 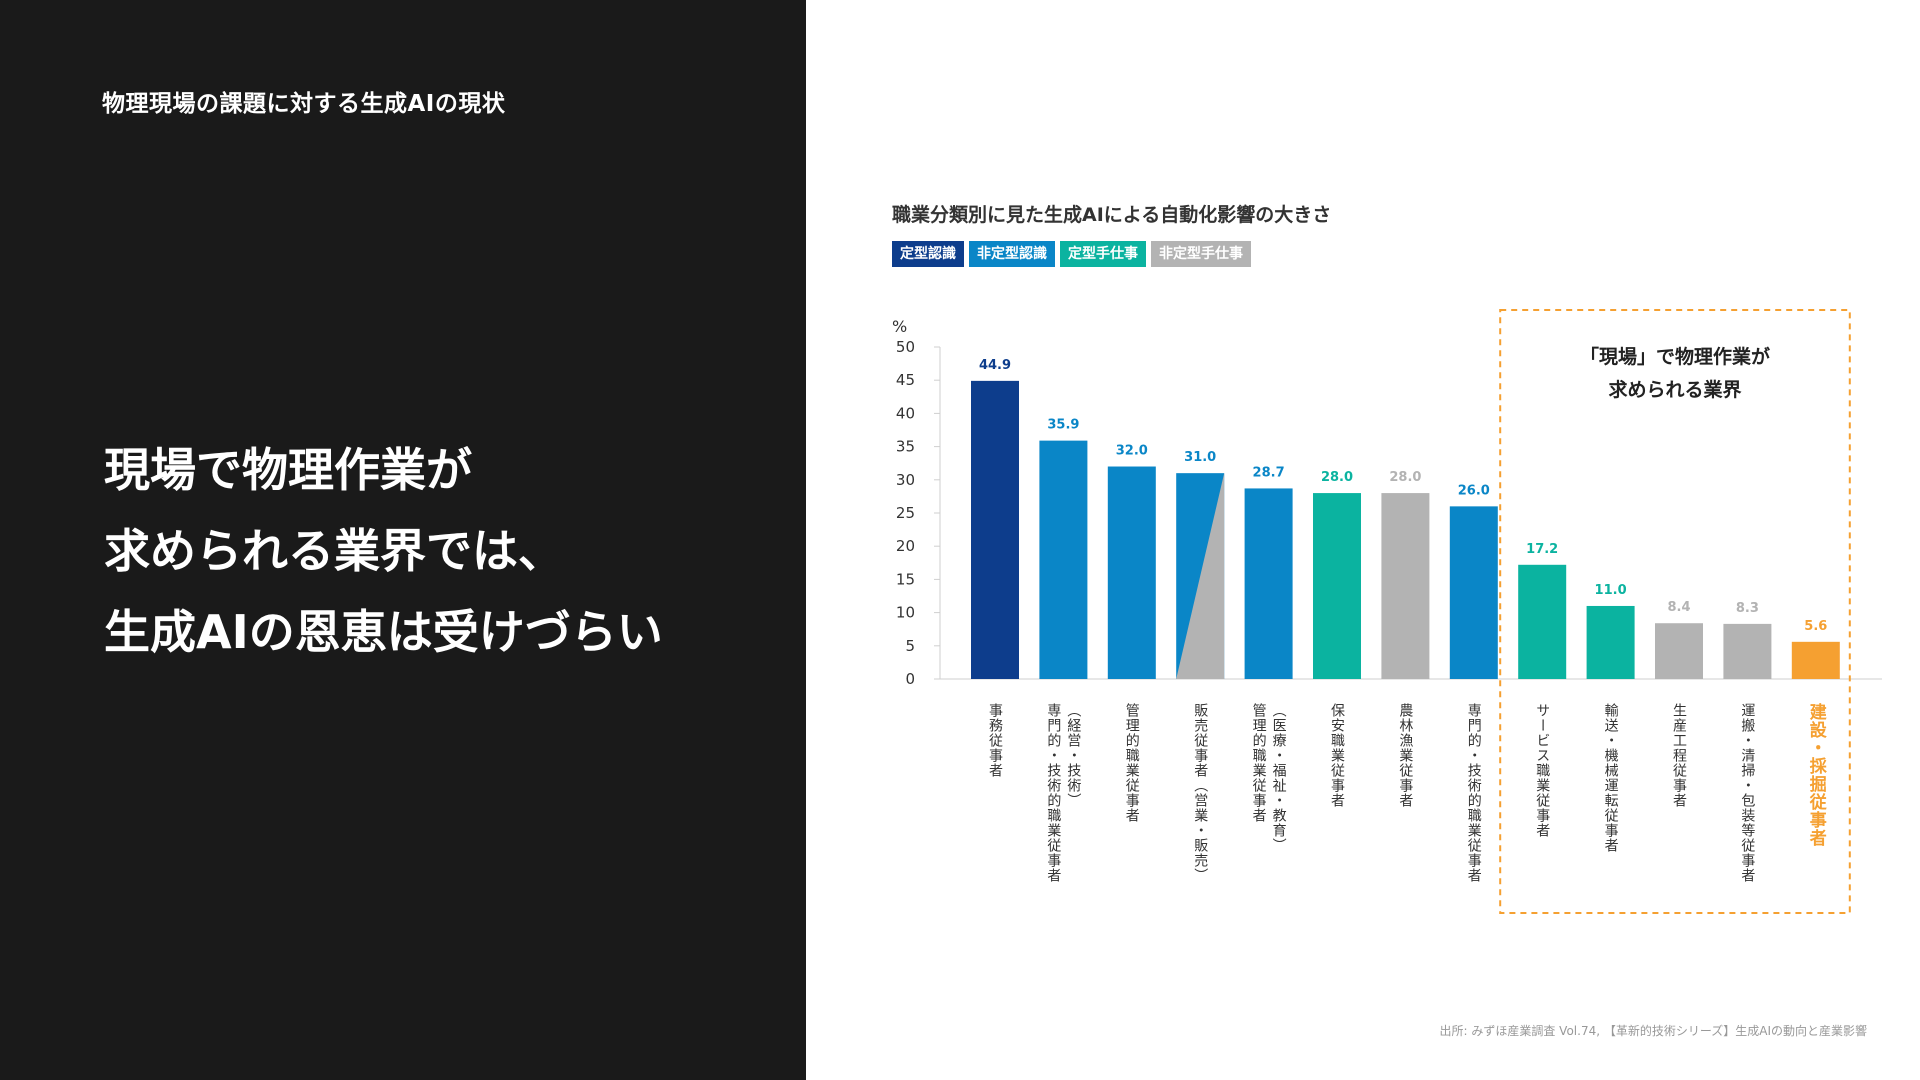 I want to click on y-tick-label: 10, so click(x=905, y=613).